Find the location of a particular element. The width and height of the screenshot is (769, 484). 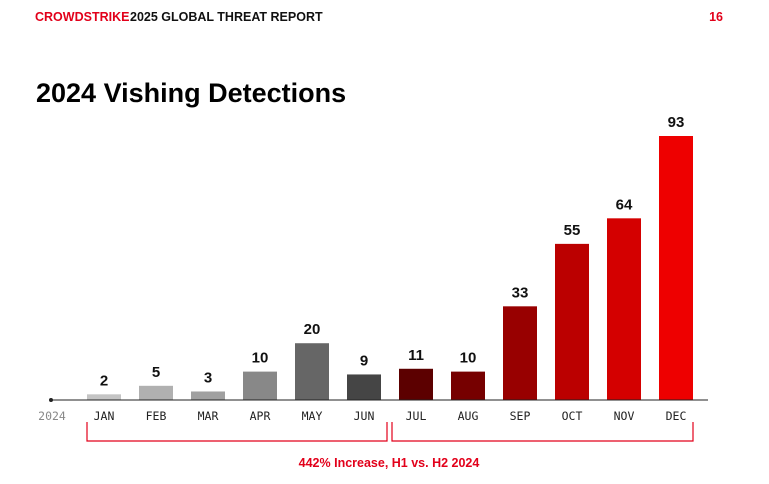

tick-label-nov: NOV is located at coordinates (624, 416).